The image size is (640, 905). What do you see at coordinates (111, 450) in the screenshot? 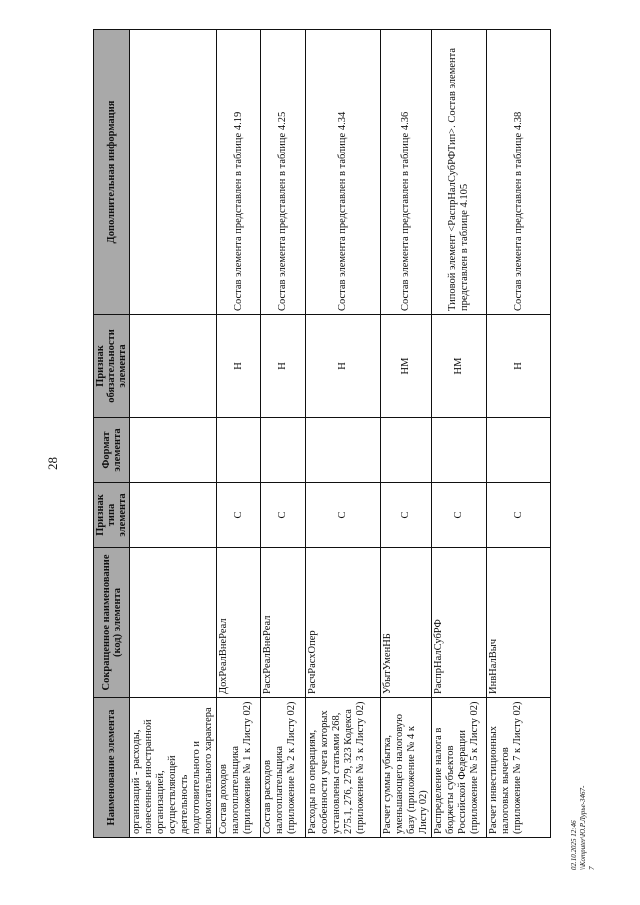
I see `header-format: Формат элемента` at bounding box center [111, 450].